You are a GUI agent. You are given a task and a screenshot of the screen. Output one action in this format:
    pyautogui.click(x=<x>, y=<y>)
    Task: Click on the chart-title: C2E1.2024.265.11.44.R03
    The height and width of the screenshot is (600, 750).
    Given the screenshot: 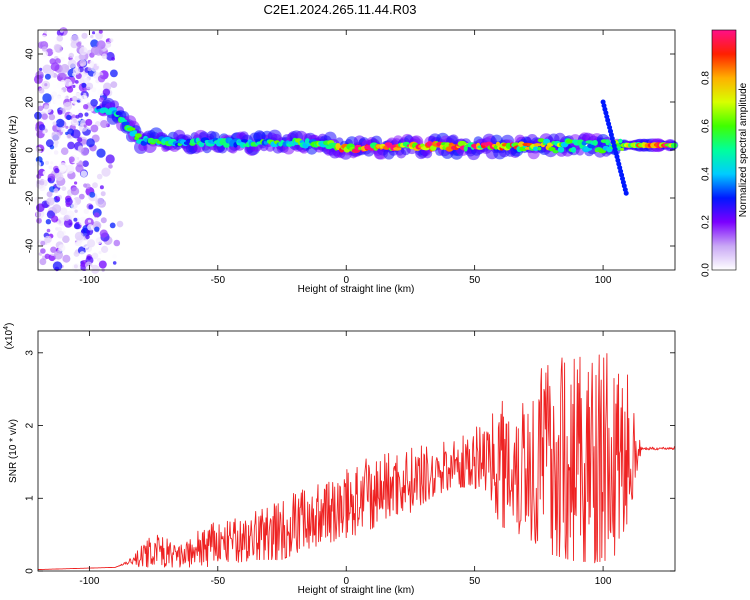 What is the action you would take?
    pyautogui.click(x=340, y=9)
    